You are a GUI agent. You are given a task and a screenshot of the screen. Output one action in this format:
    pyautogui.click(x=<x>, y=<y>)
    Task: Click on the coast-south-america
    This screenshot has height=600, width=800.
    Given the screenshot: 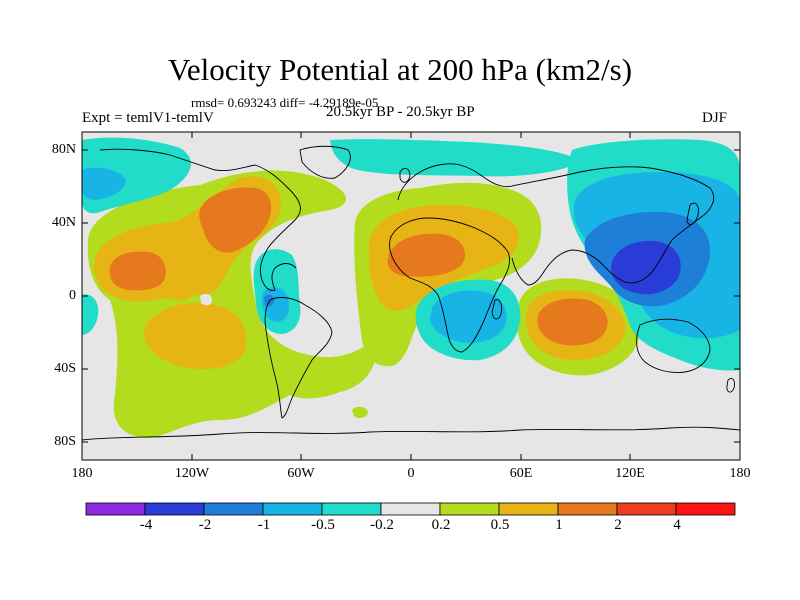 What is the action you would take?
    pyautogui.click(x=298, y=358)
    